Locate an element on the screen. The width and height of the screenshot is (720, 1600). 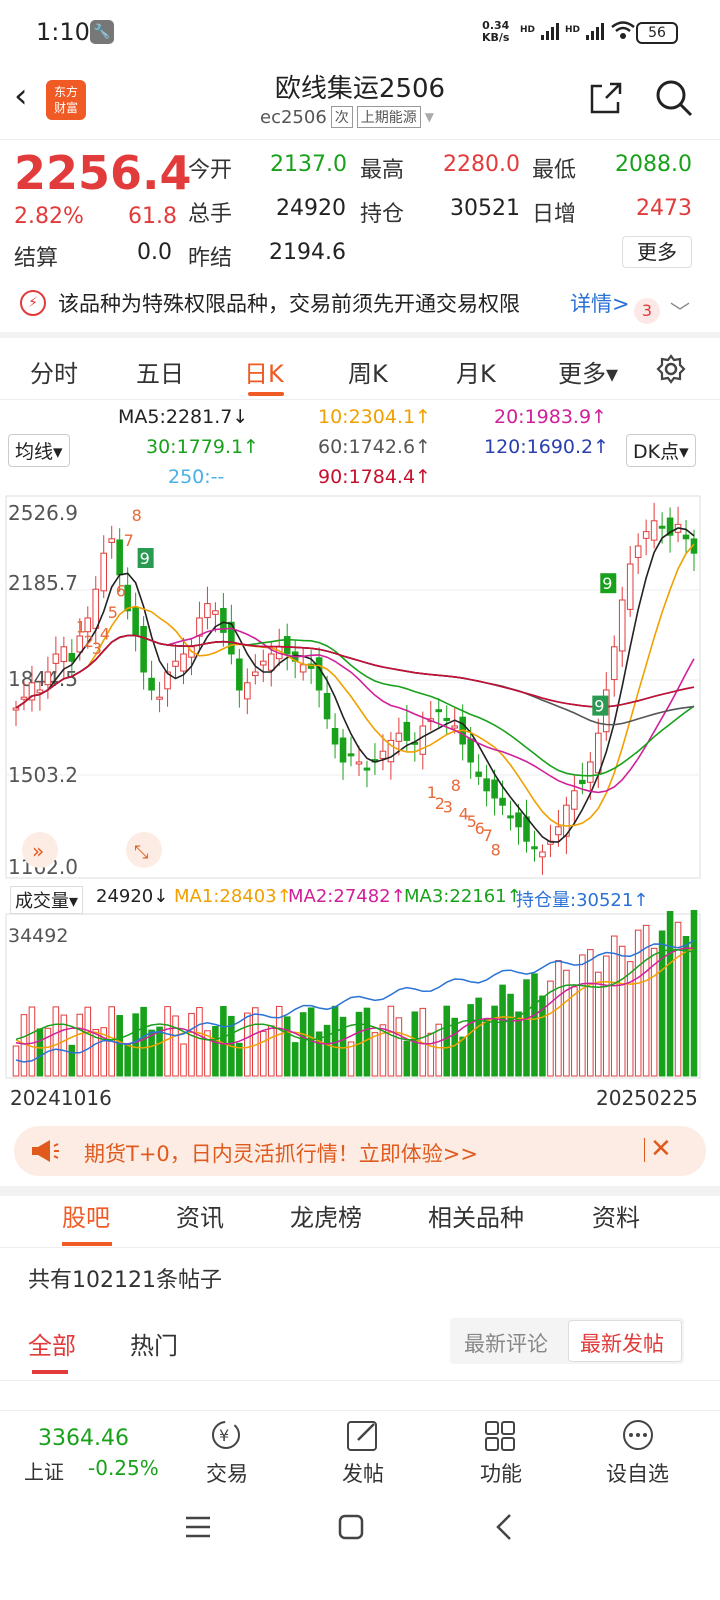
notice-bar is located at coordinates (360, 309).